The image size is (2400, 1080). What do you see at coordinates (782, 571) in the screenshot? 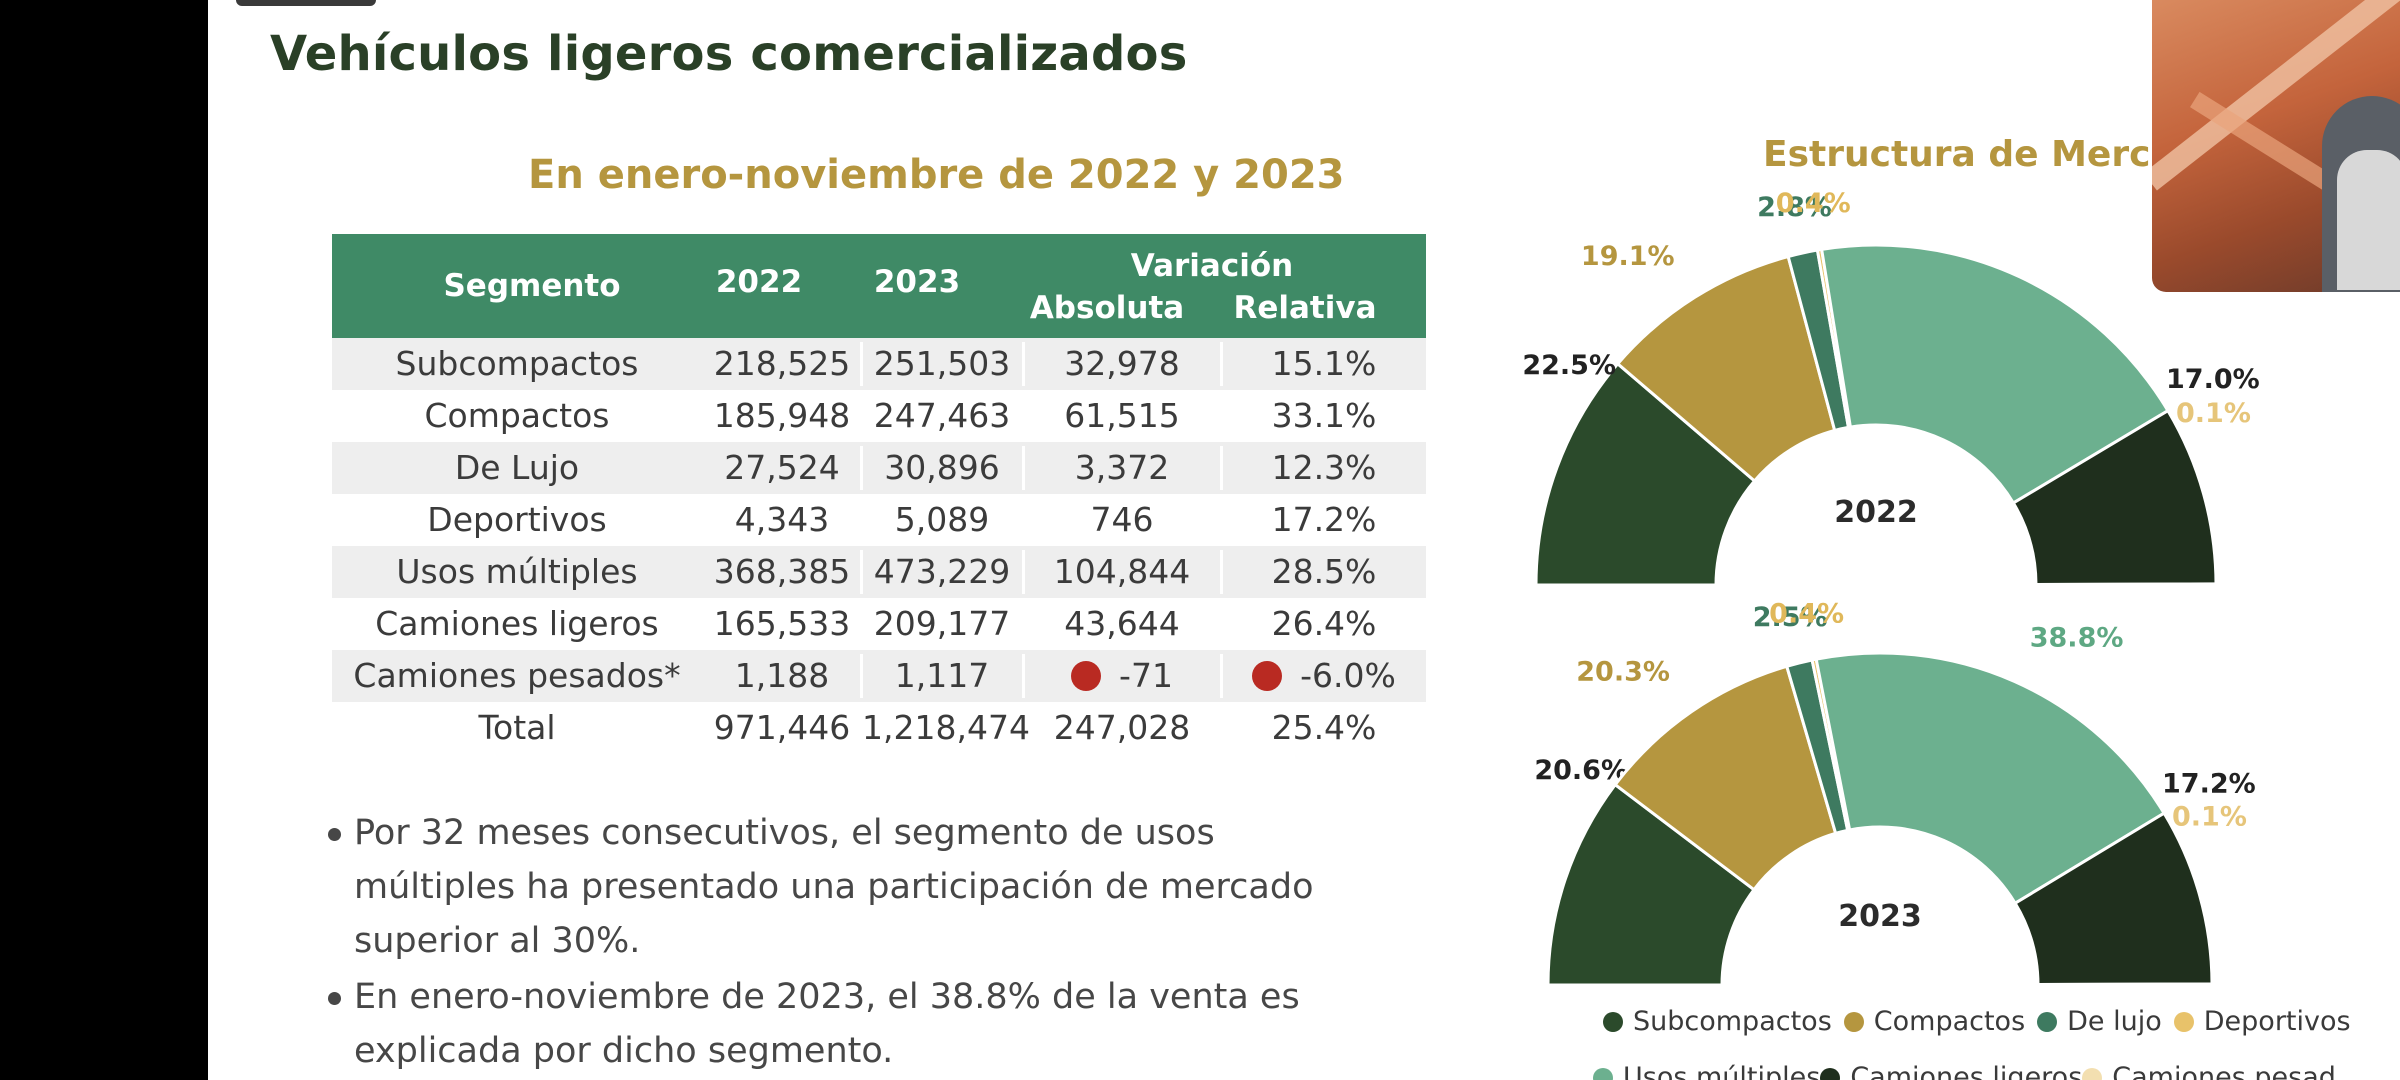
I see `cell-v2022: 368,385` at bounding box center [782, 571].